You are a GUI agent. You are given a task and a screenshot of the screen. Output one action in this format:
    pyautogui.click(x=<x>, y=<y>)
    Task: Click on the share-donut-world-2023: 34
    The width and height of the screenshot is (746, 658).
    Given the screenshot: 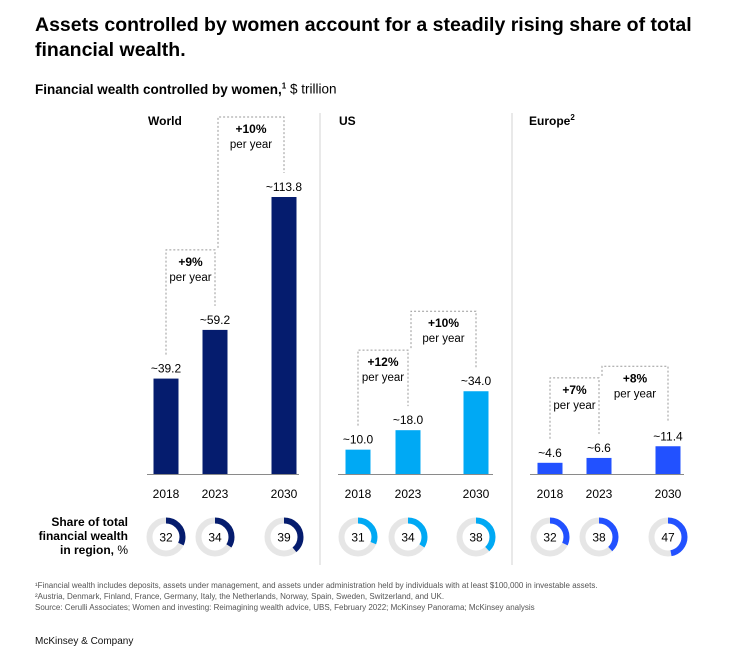 What is the action you would take?
    pyautogui.click(x=215, y=537)
    